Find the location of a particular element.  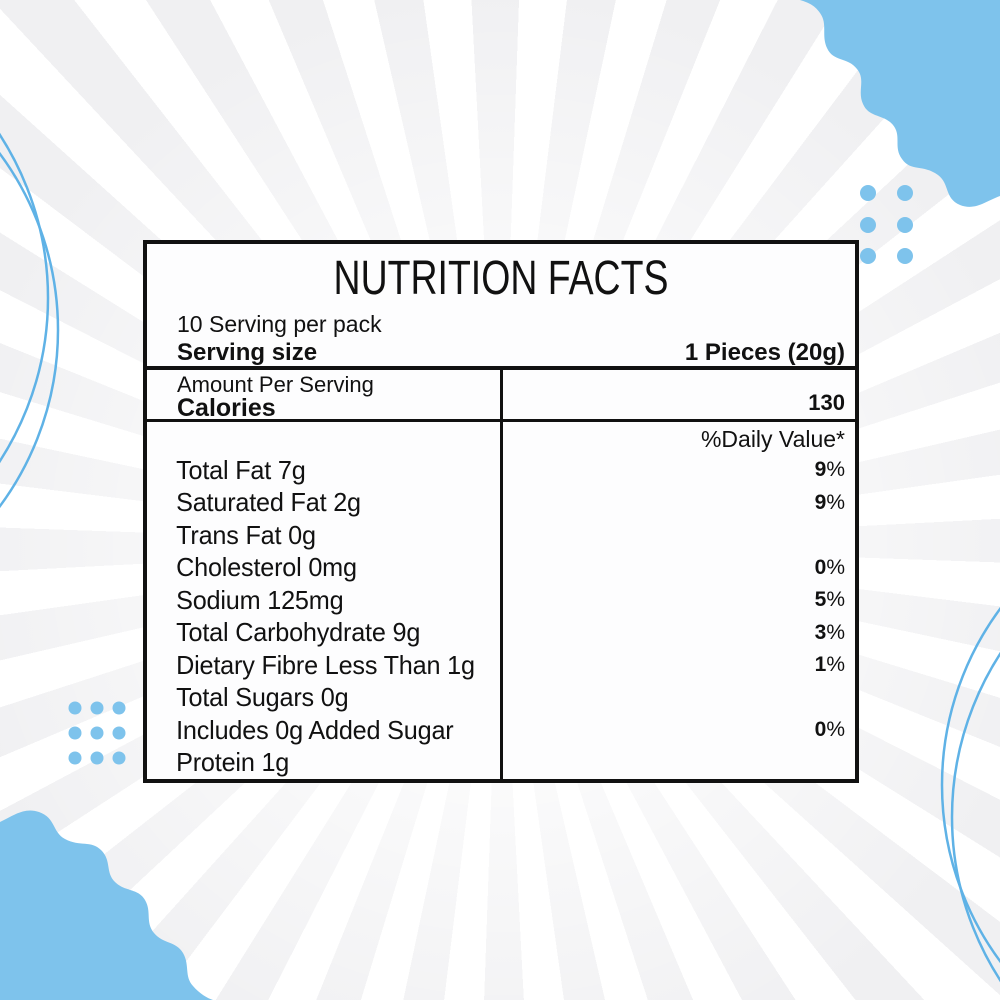

serving-size-row: Serving size 1 Pieces (20g) is located at coordinates (501, 352).